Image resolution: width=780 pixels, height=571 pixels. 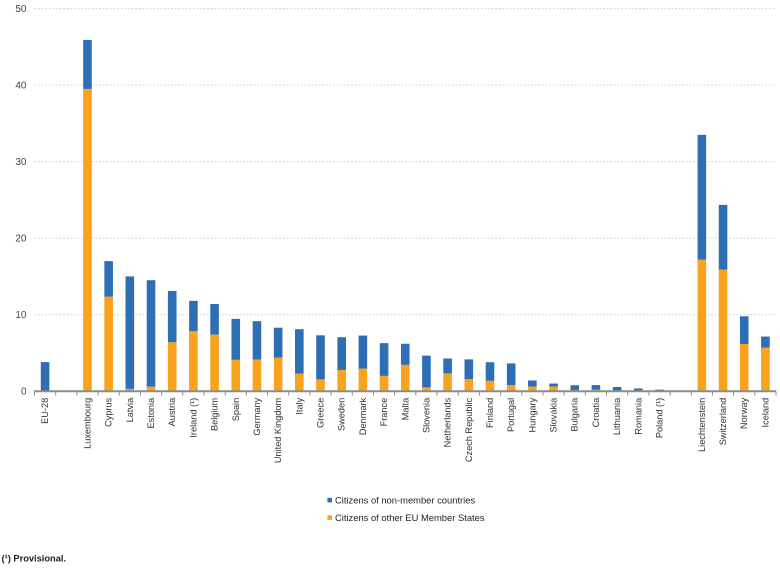 What do you see at coordinates (21, 162) in the screenshot?
I see `svg-text: 30` at bounding box center [21, 162].